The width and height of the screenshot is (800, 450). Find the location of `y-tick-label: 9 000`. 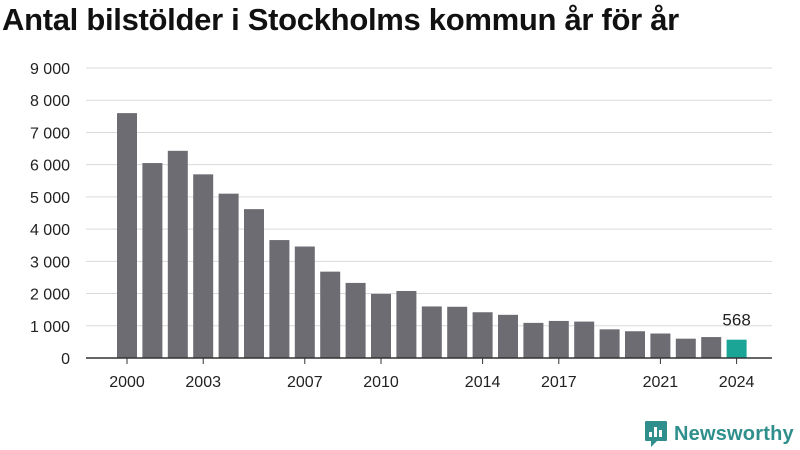

y-tick-label: 9 000 is located at coordinates (50, 69).